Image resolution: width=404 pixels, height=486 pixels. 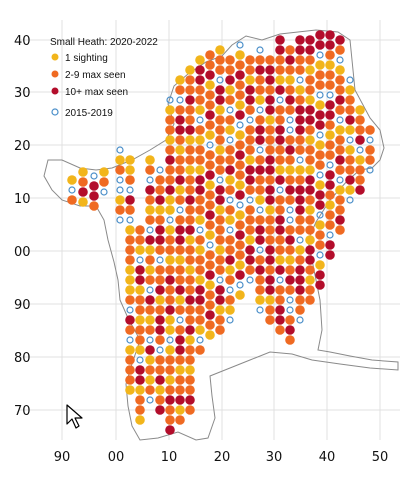 I want to click on y-axis-ticks: 40 30 20 10 00 90 80 70, so click(x=22, y=226).